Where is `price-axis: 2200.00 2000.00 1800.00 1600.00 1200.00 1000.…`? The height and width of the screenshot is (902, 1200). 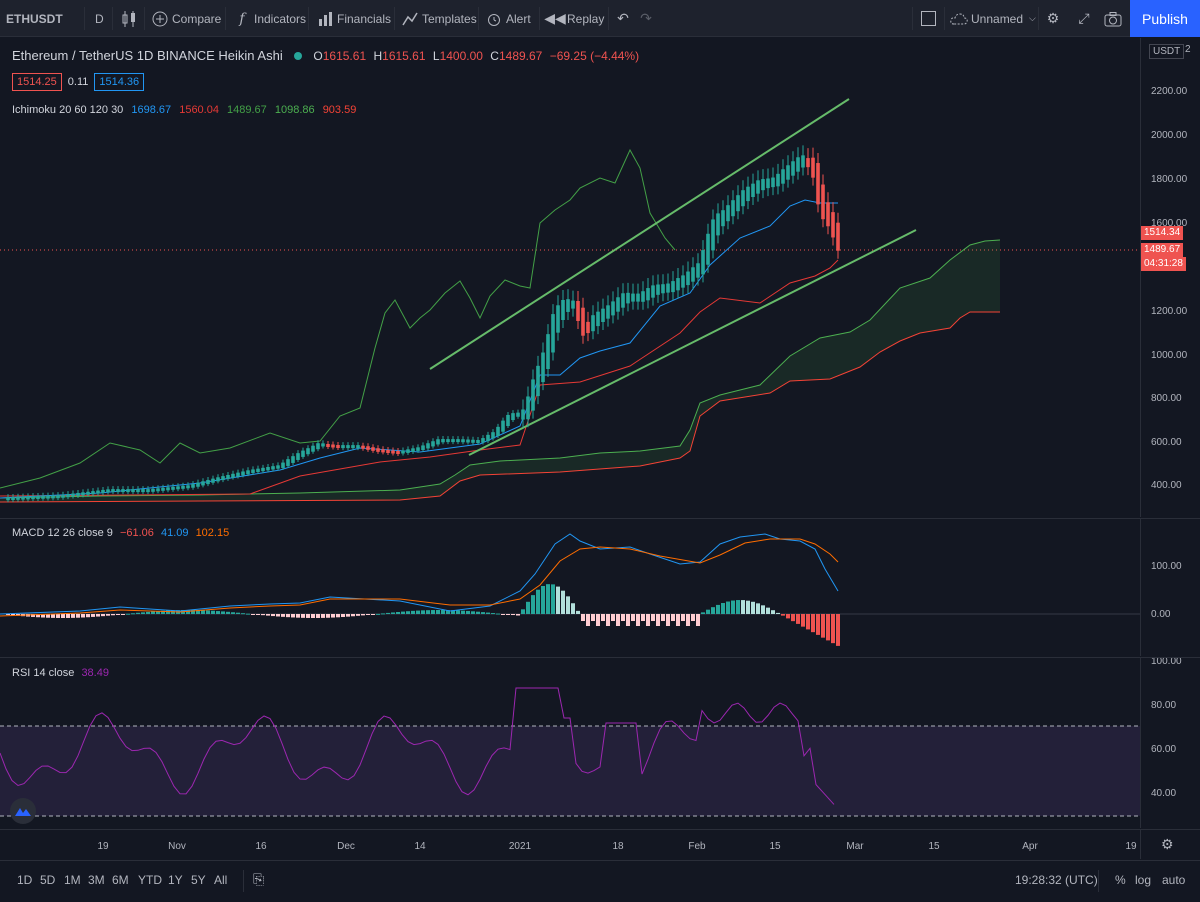 price-axis: 2200.00 2000.00 1800.00 1600.00 1200.00 1000.… is located at coordinates (1170, 277).